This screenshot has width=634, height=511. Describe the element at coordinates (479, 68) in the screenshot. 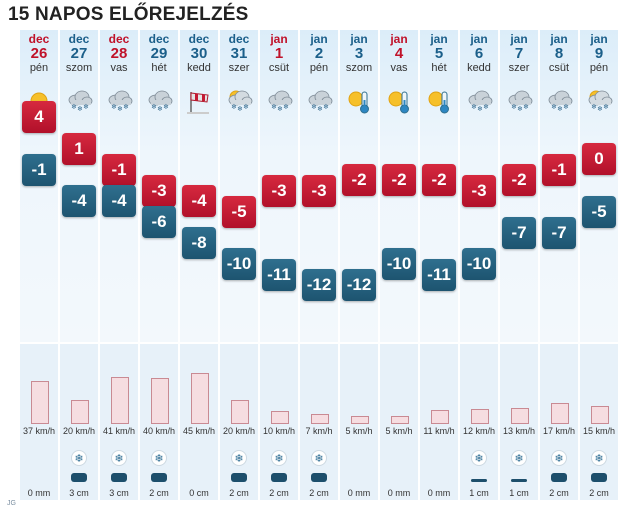

I see `day-weekday: kedd` at that location.